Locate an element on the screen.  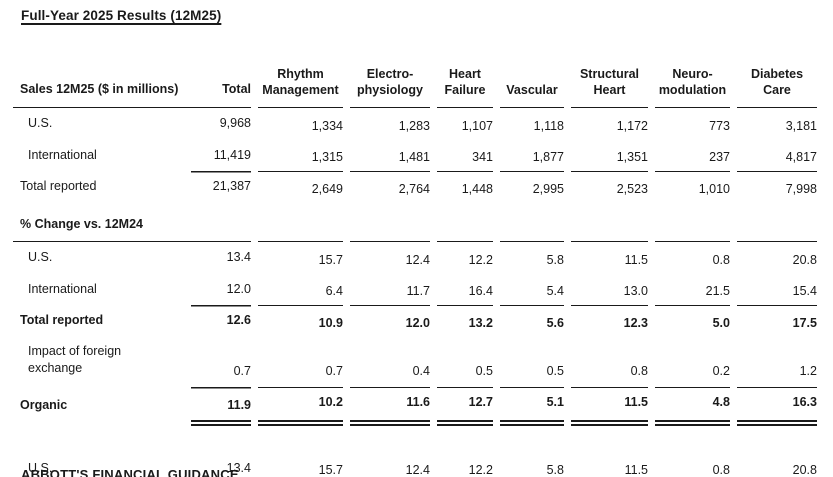
cell-value: 341 is located at coordinates (482, 157).